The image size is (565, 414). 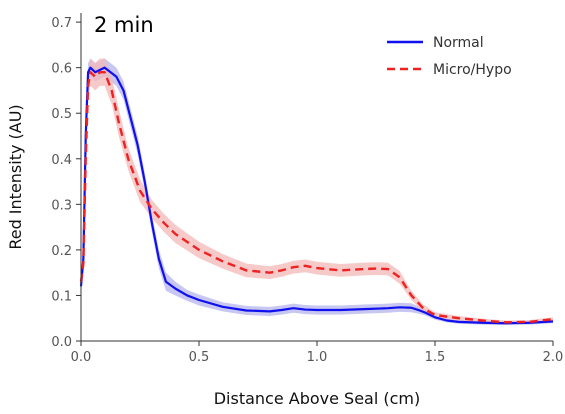 What do you see at coordinates (61, 205) in the screenshot?
I see `y-tick-label: 0.3` at bounding box center [61, 205].